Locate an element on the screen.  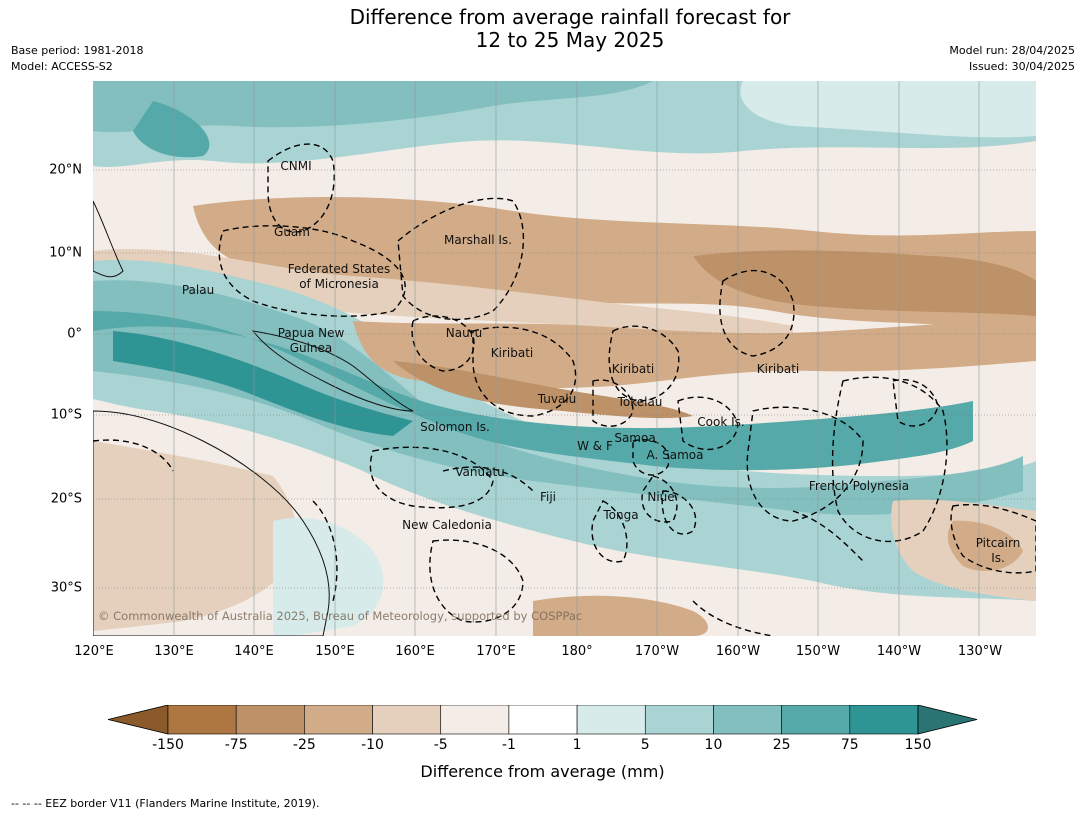
tasman-pale is located at coordinates (328, 576).